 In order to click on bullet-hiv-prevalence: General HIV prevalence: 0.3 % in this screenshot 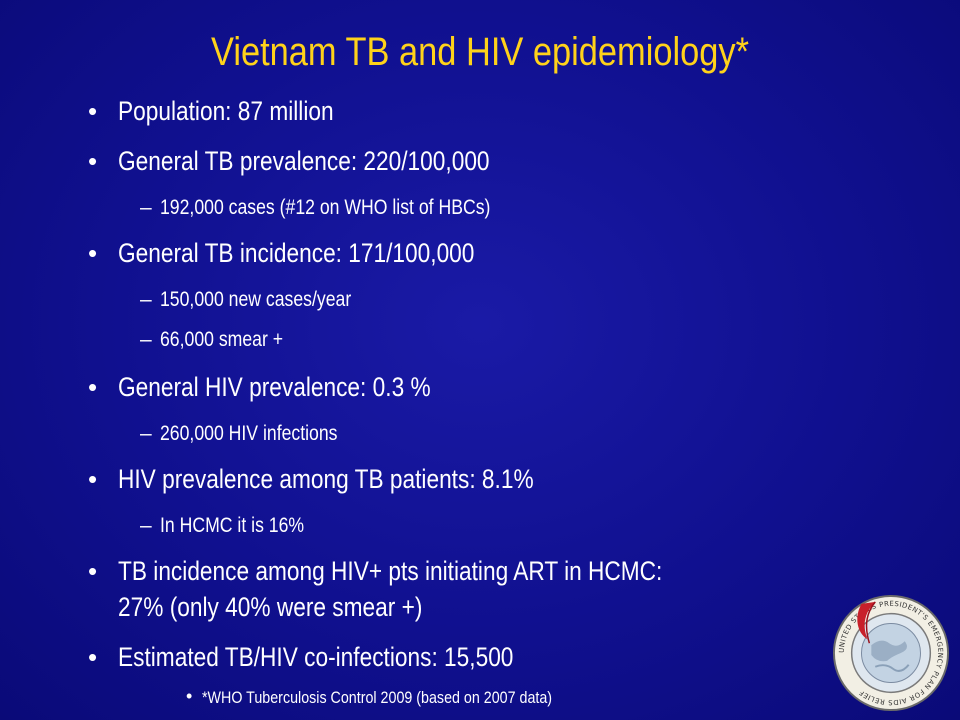, I will do `click(274, 387)`.